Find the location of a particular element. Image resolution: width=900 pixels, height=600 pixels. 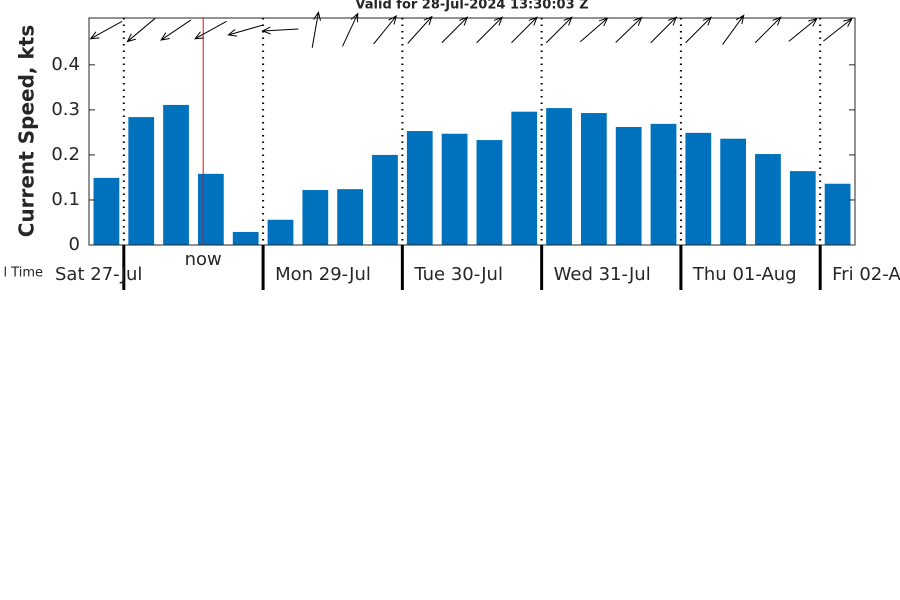

x-tick-label: Wed 31-Jul is located at coordinates (602, 274).